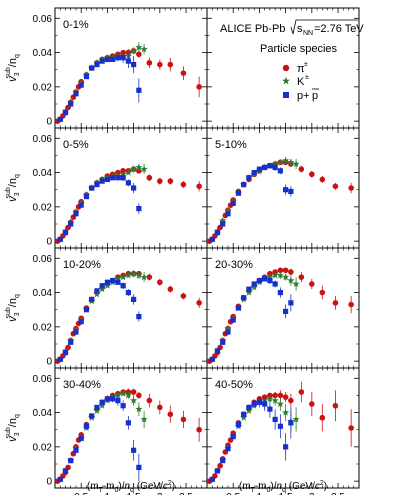  Describe the element at coordinates (186, 493) in the screenshot. I see `x-tick-label: 2.5` at that location.